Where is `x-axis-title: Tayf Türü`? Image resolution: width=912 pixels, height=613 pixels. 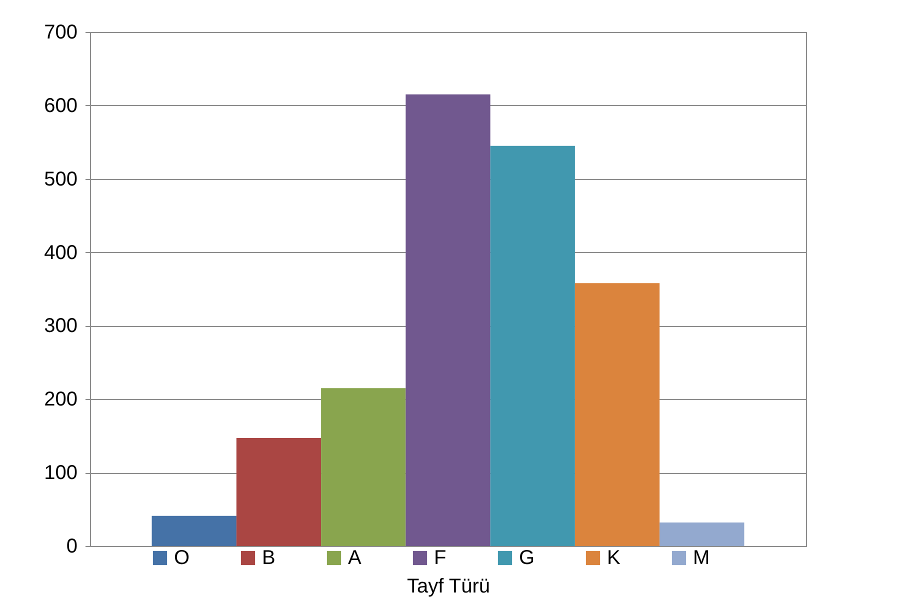
x-axis-title: Tayf Türü is located at coordinates (448, 587).